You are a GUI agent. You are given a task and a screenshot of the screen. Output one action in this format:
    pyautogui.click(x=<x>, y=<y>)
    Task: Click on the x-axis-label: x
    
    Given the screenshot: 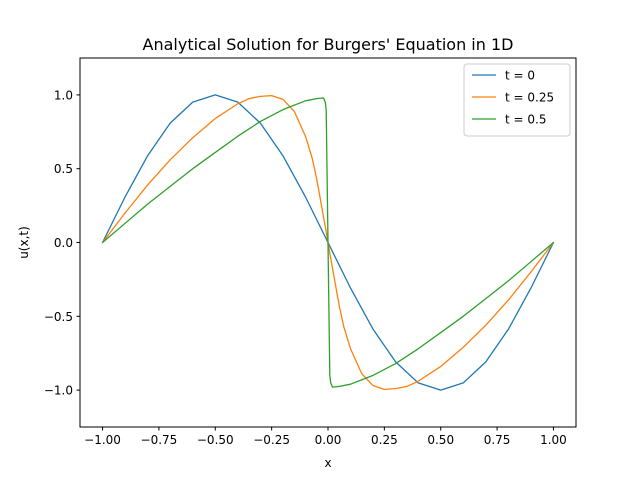 What is the action you would take?
    pyautogui.click(x=327, y=463)
    